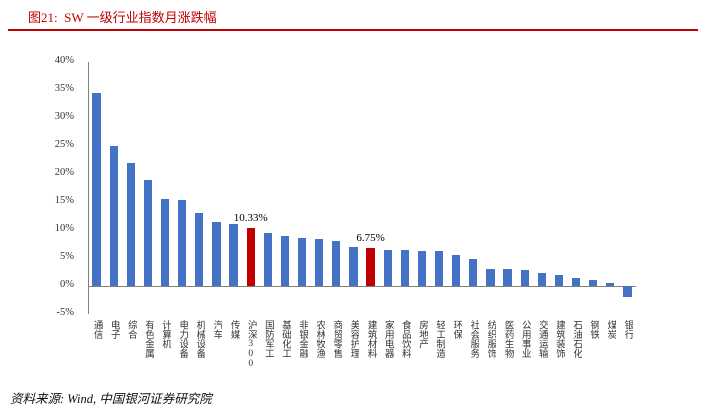  What do you see at coordinates (130, 329) in the screenshot?
I see `x-tick-label: 综合` at bounding box center [130, 329].